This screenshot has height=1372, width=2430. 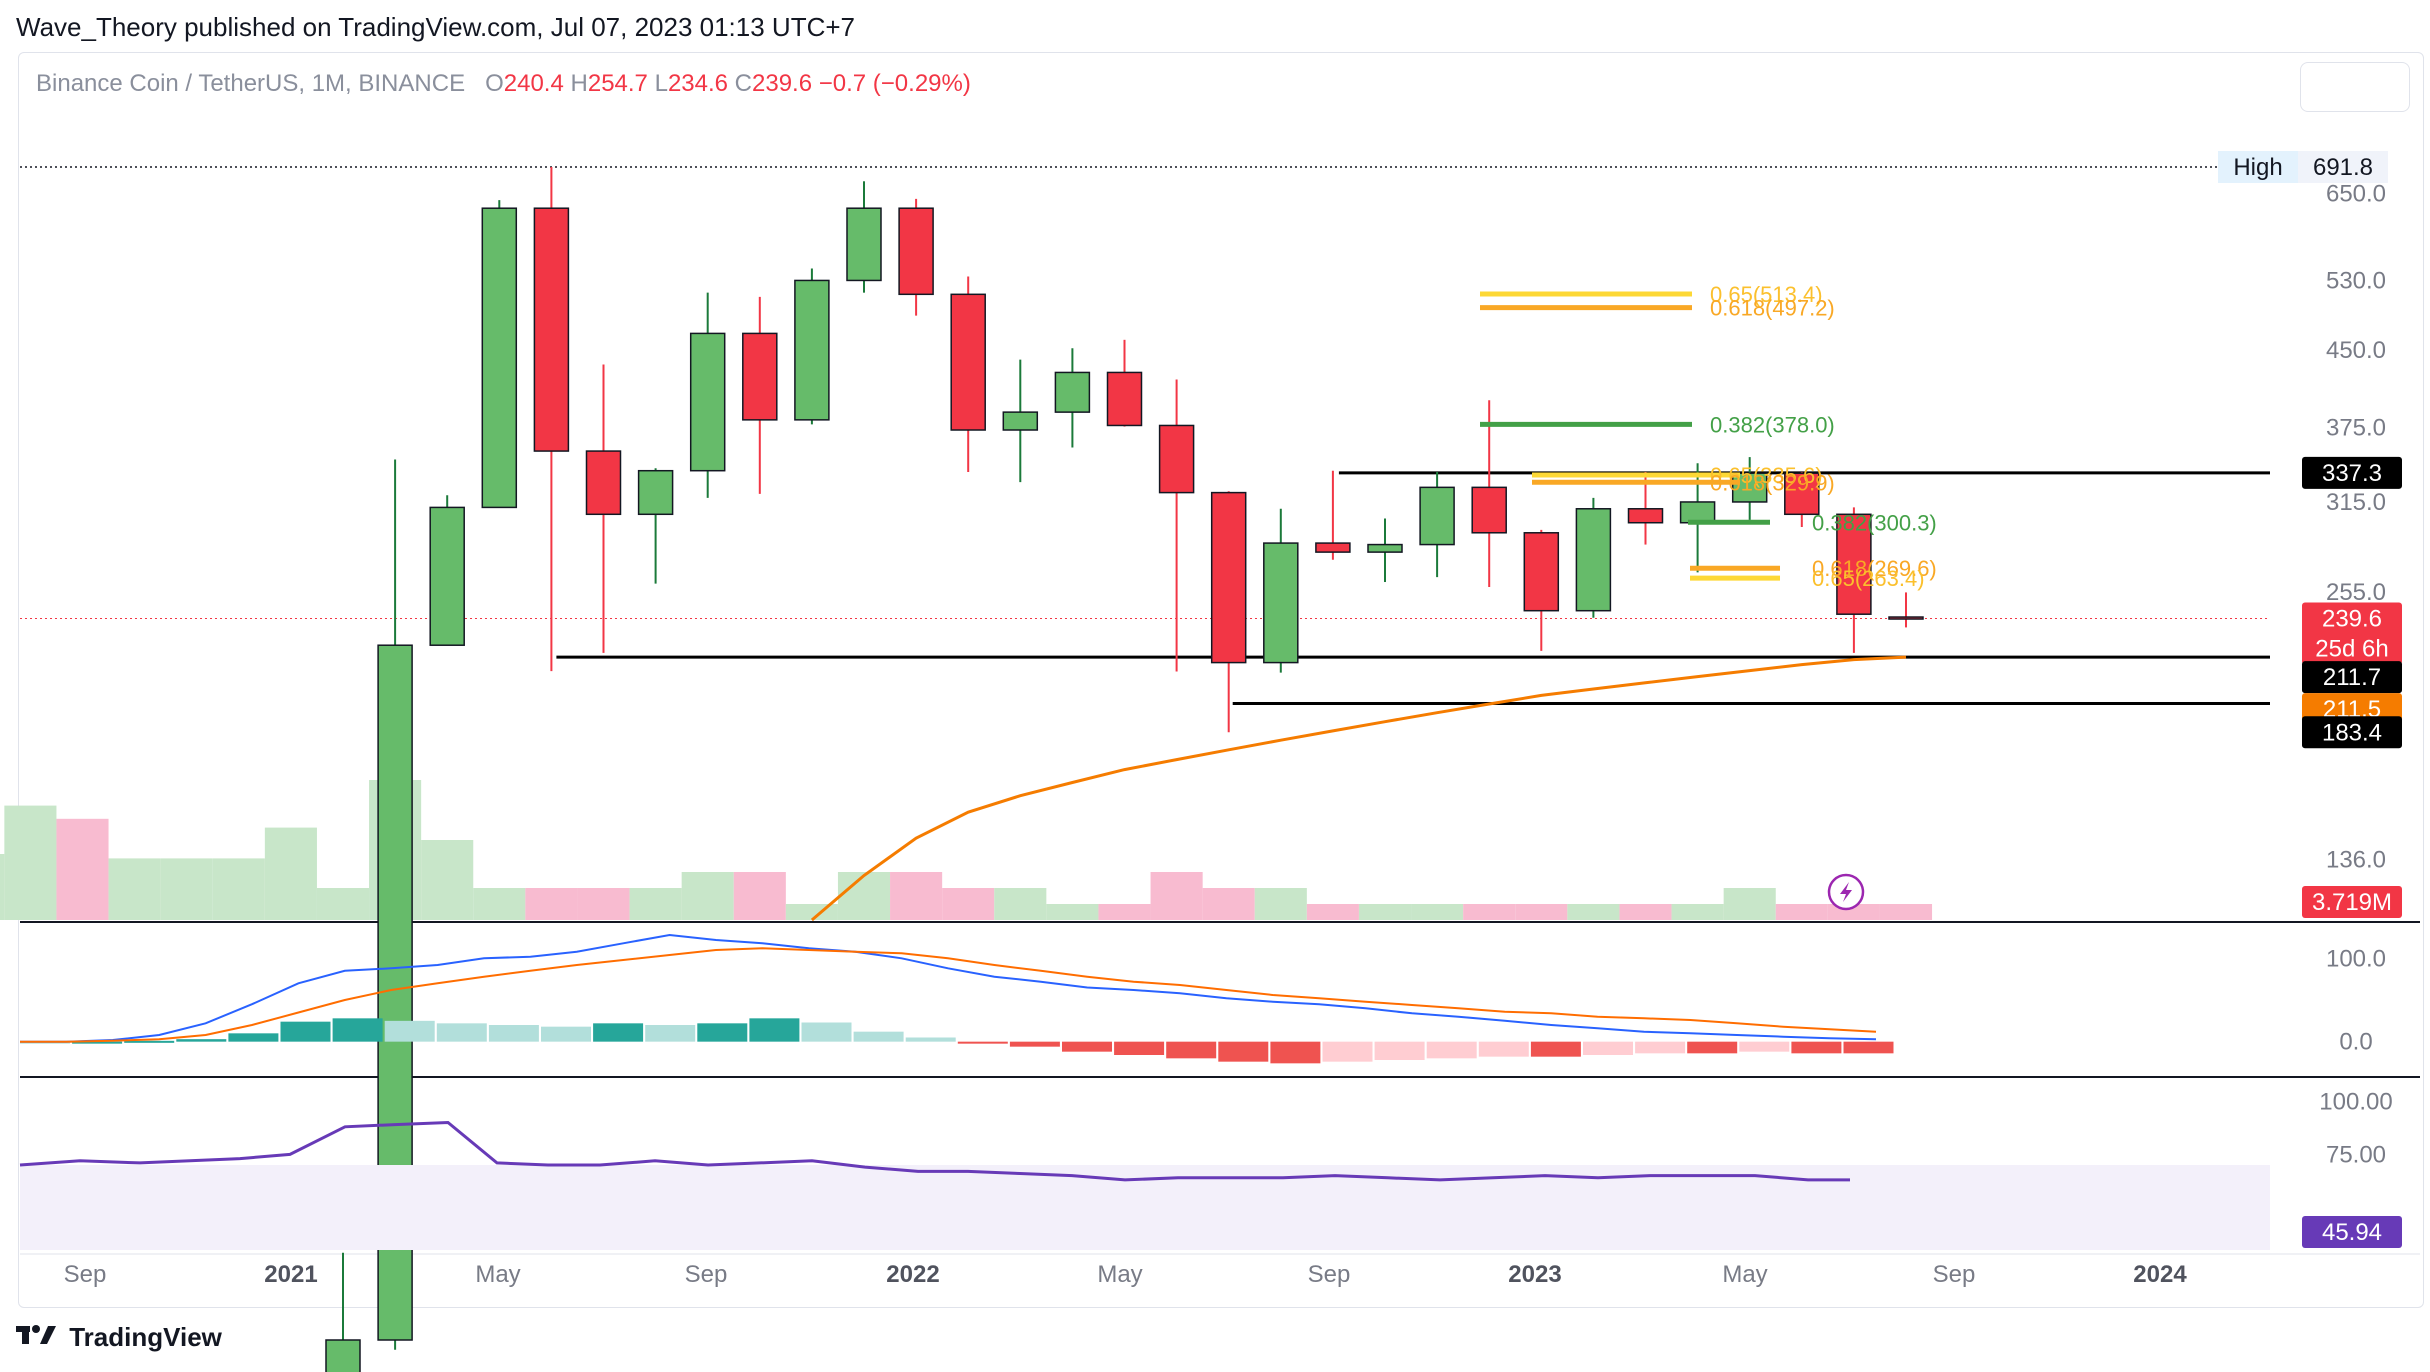 What do you see at coordinates (2258, 167) in the screenshot?
I see `high-badge-bg` at bounding box center [2258, 167].